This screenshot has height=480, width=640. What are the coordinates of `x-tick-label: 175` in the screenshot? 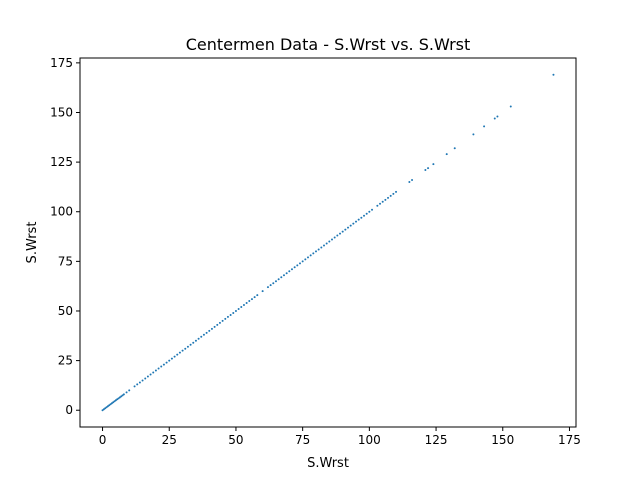 It's located at (569, 440).